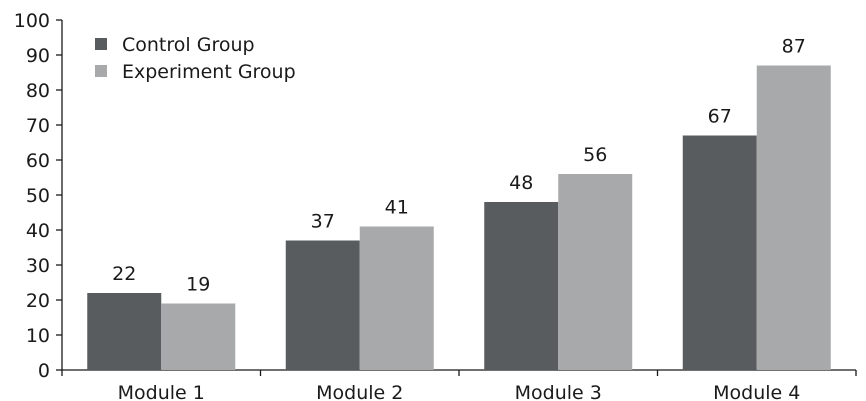 The height and width of the screenshot is (401, 866). I want to click on data-label: 56, so click(595, 155).